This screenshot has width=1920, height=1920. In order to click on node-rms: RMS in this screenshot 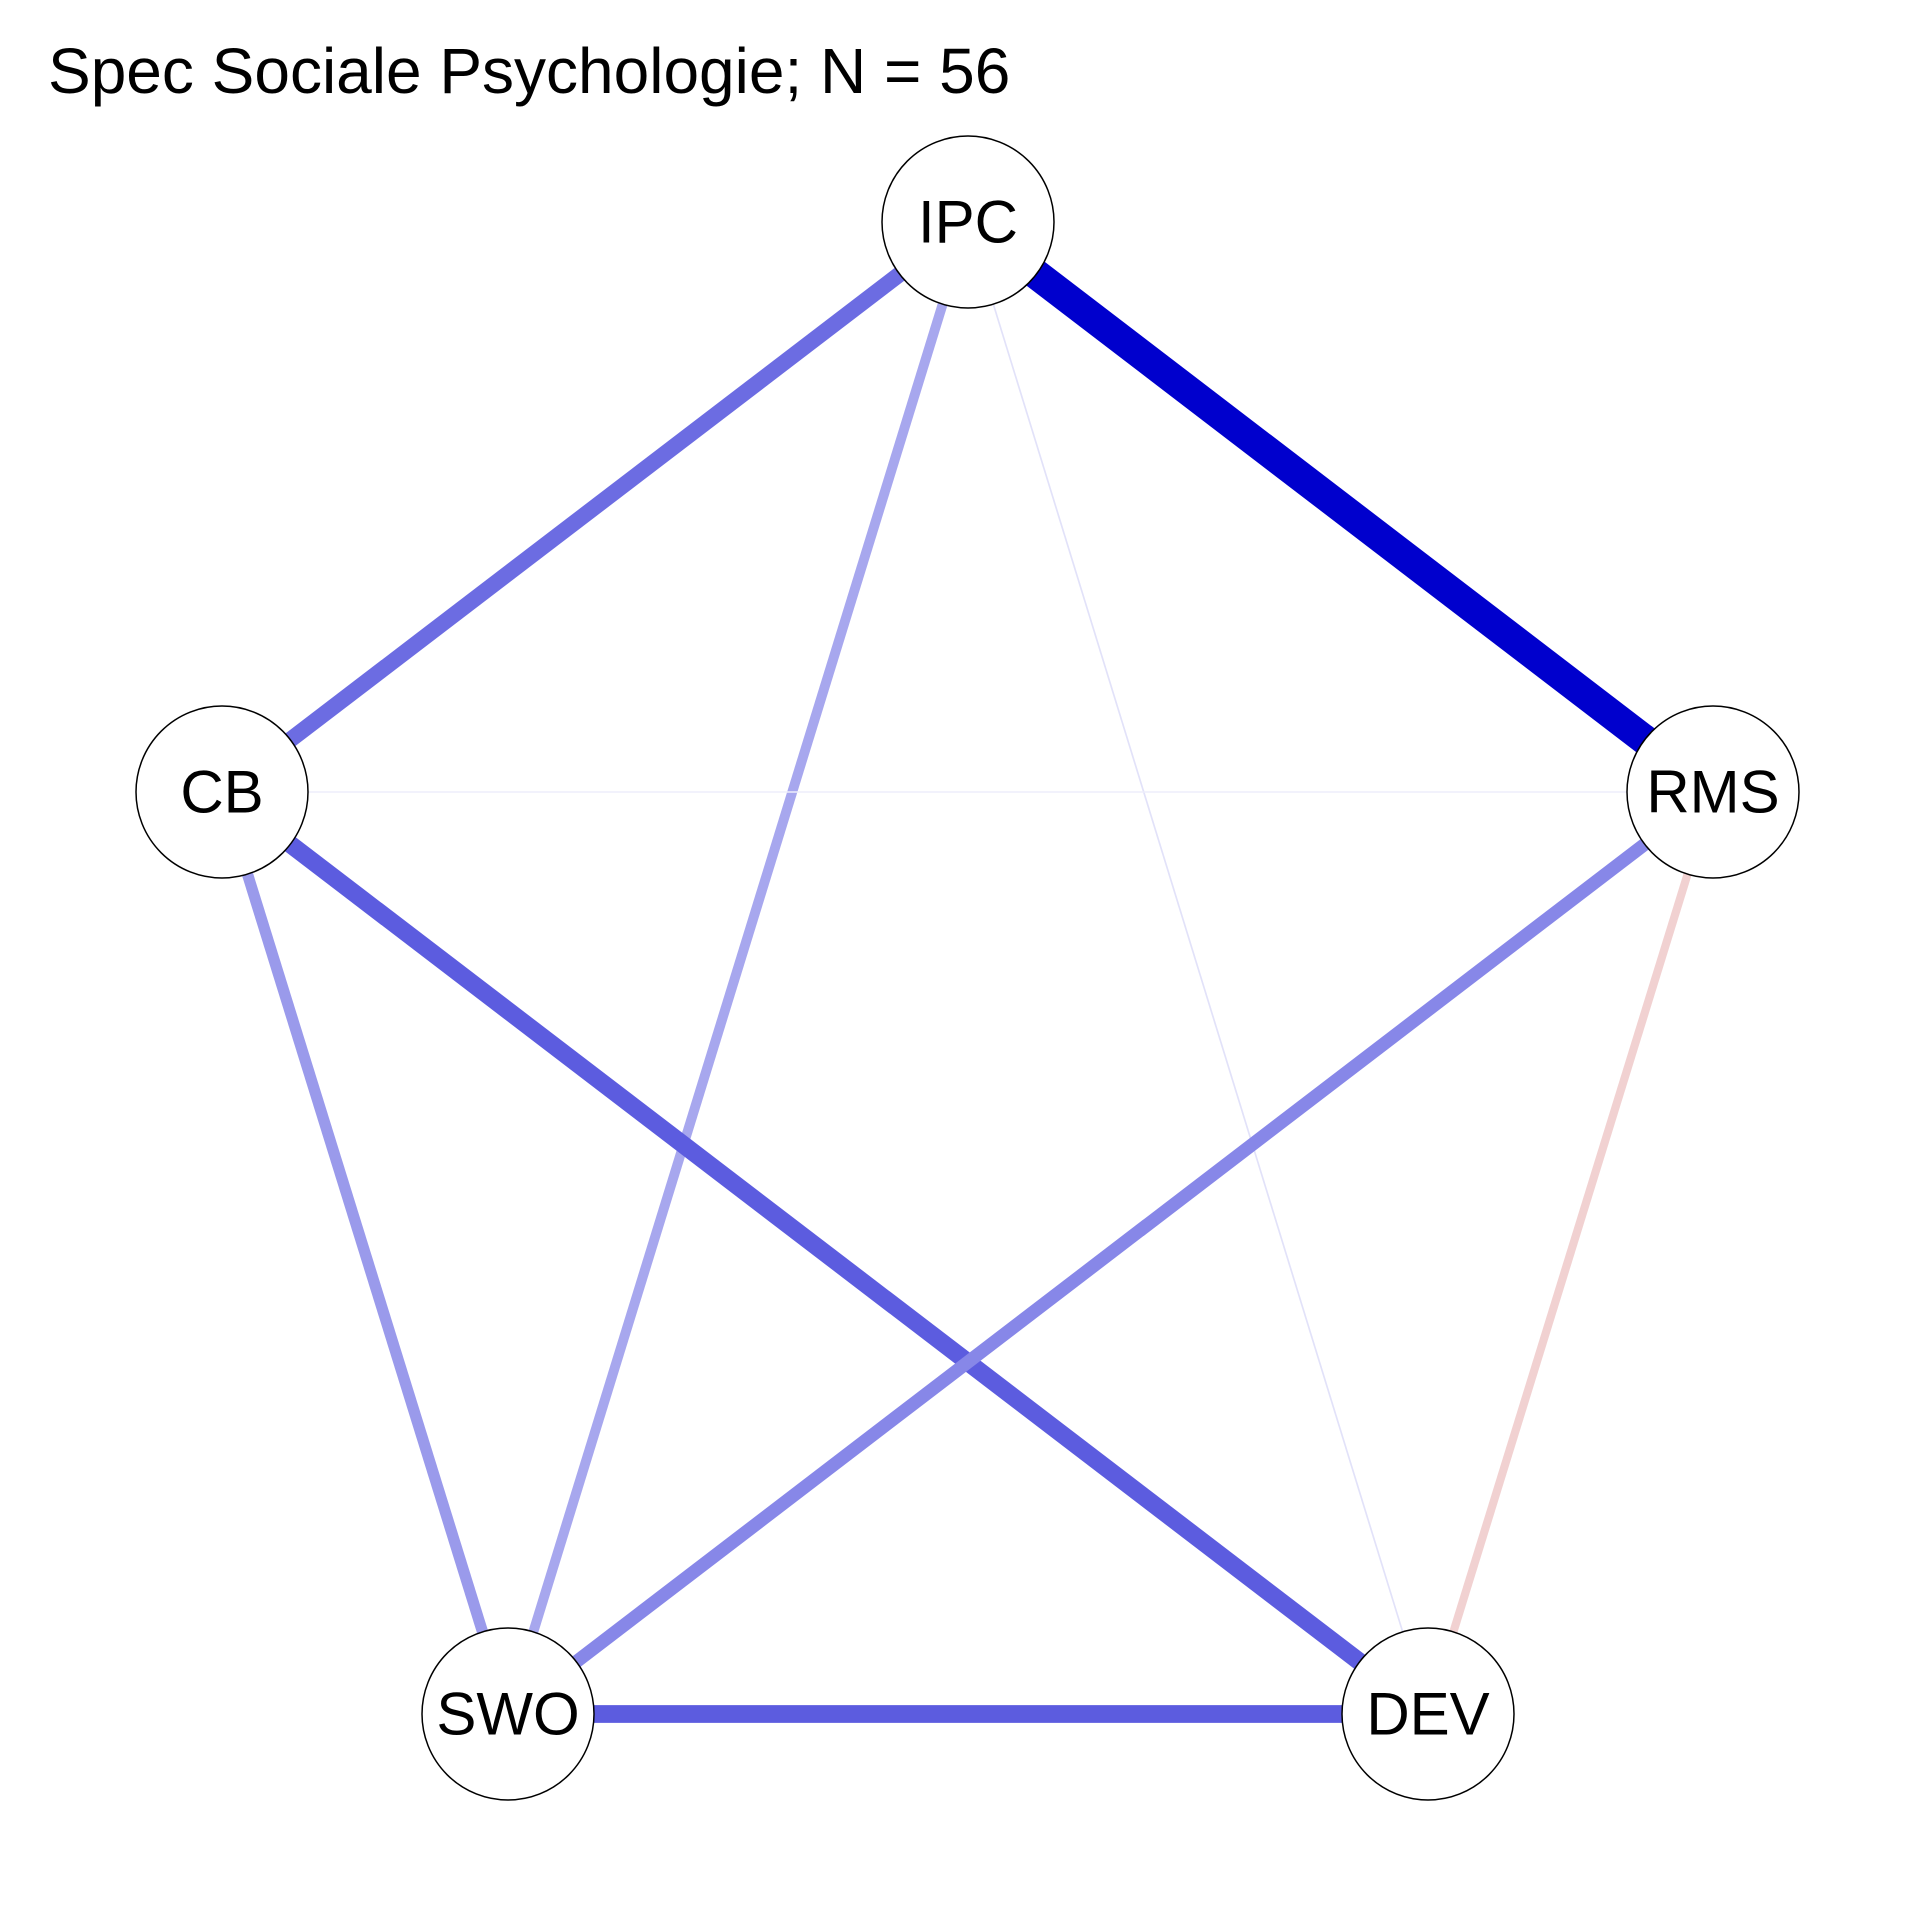, I will do `click(1713, 792)`.